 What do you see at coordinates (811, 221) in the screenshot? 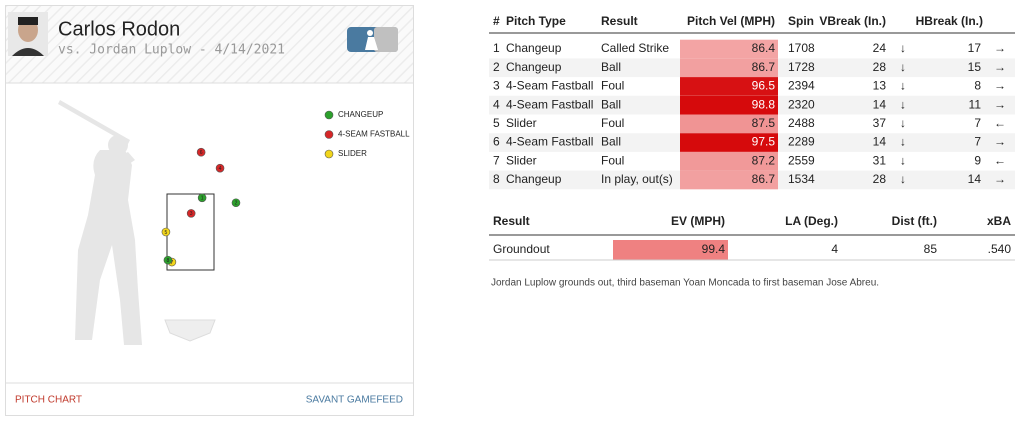
I see `column-header: LA (Deg.)` at bounding box center [811, 221].